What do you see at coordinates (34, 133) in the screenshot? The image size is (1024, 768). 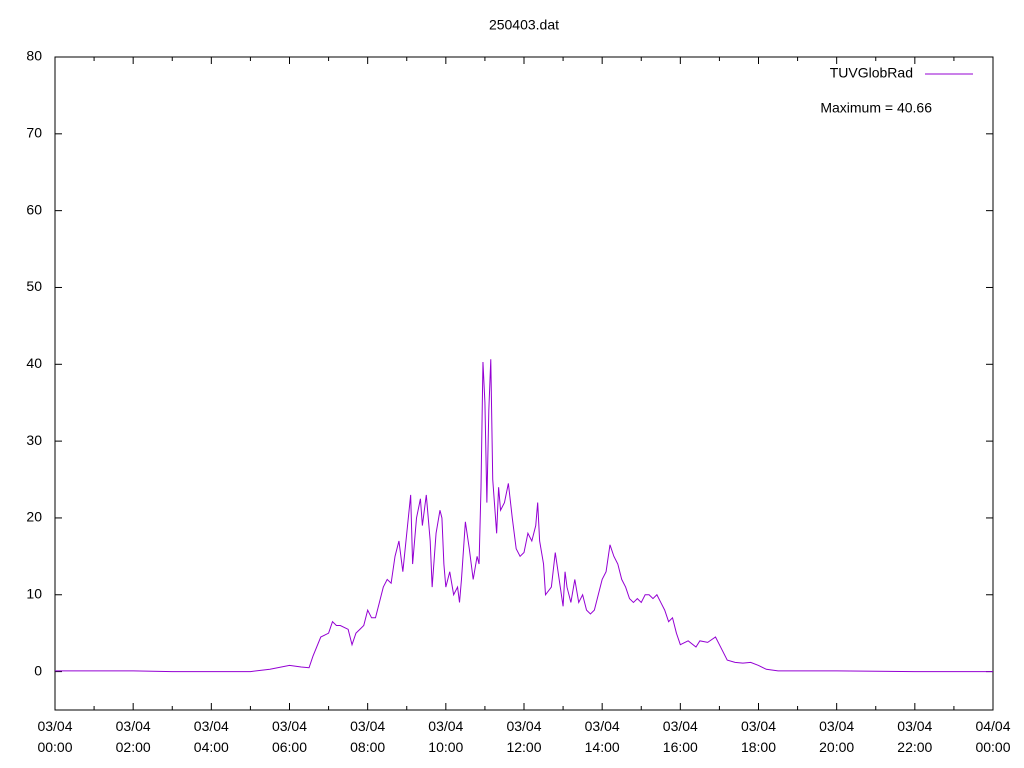 I see `y-tick-label: 70` at bounding box center [34, 133].